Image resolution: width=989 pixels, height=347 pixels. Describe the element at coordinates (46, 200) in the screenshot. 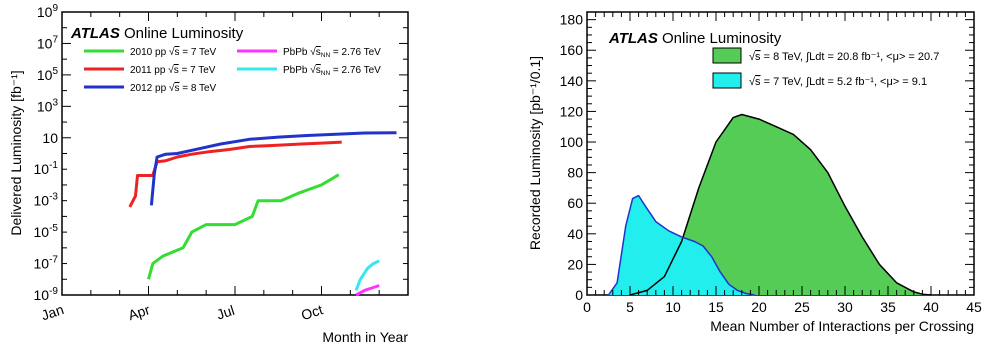

I see `y-tick-label: 10-3` at that location.